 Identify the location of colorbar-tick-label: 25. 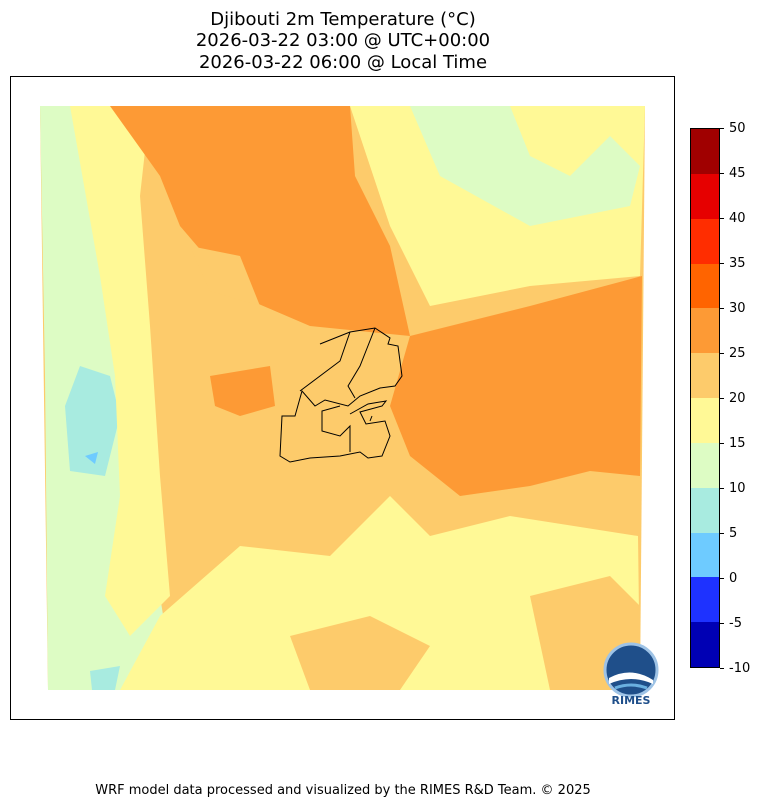
(733, 353).